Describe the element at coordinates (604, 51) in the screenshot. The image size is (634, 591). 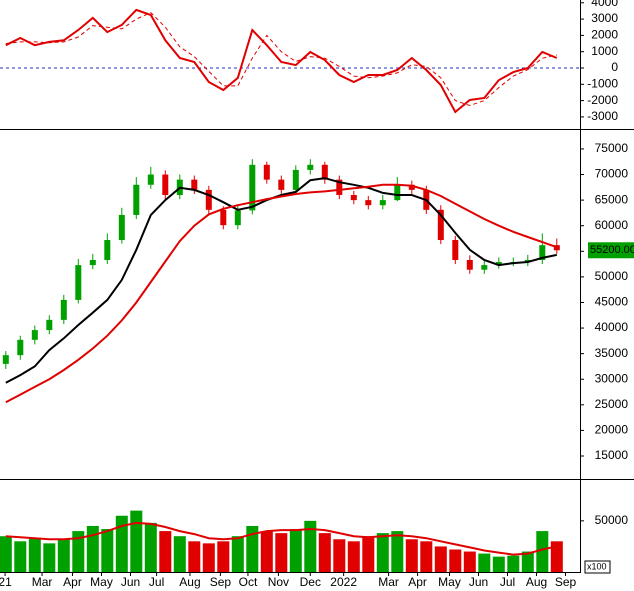
I see `y-tick-label: 1000` at that location.